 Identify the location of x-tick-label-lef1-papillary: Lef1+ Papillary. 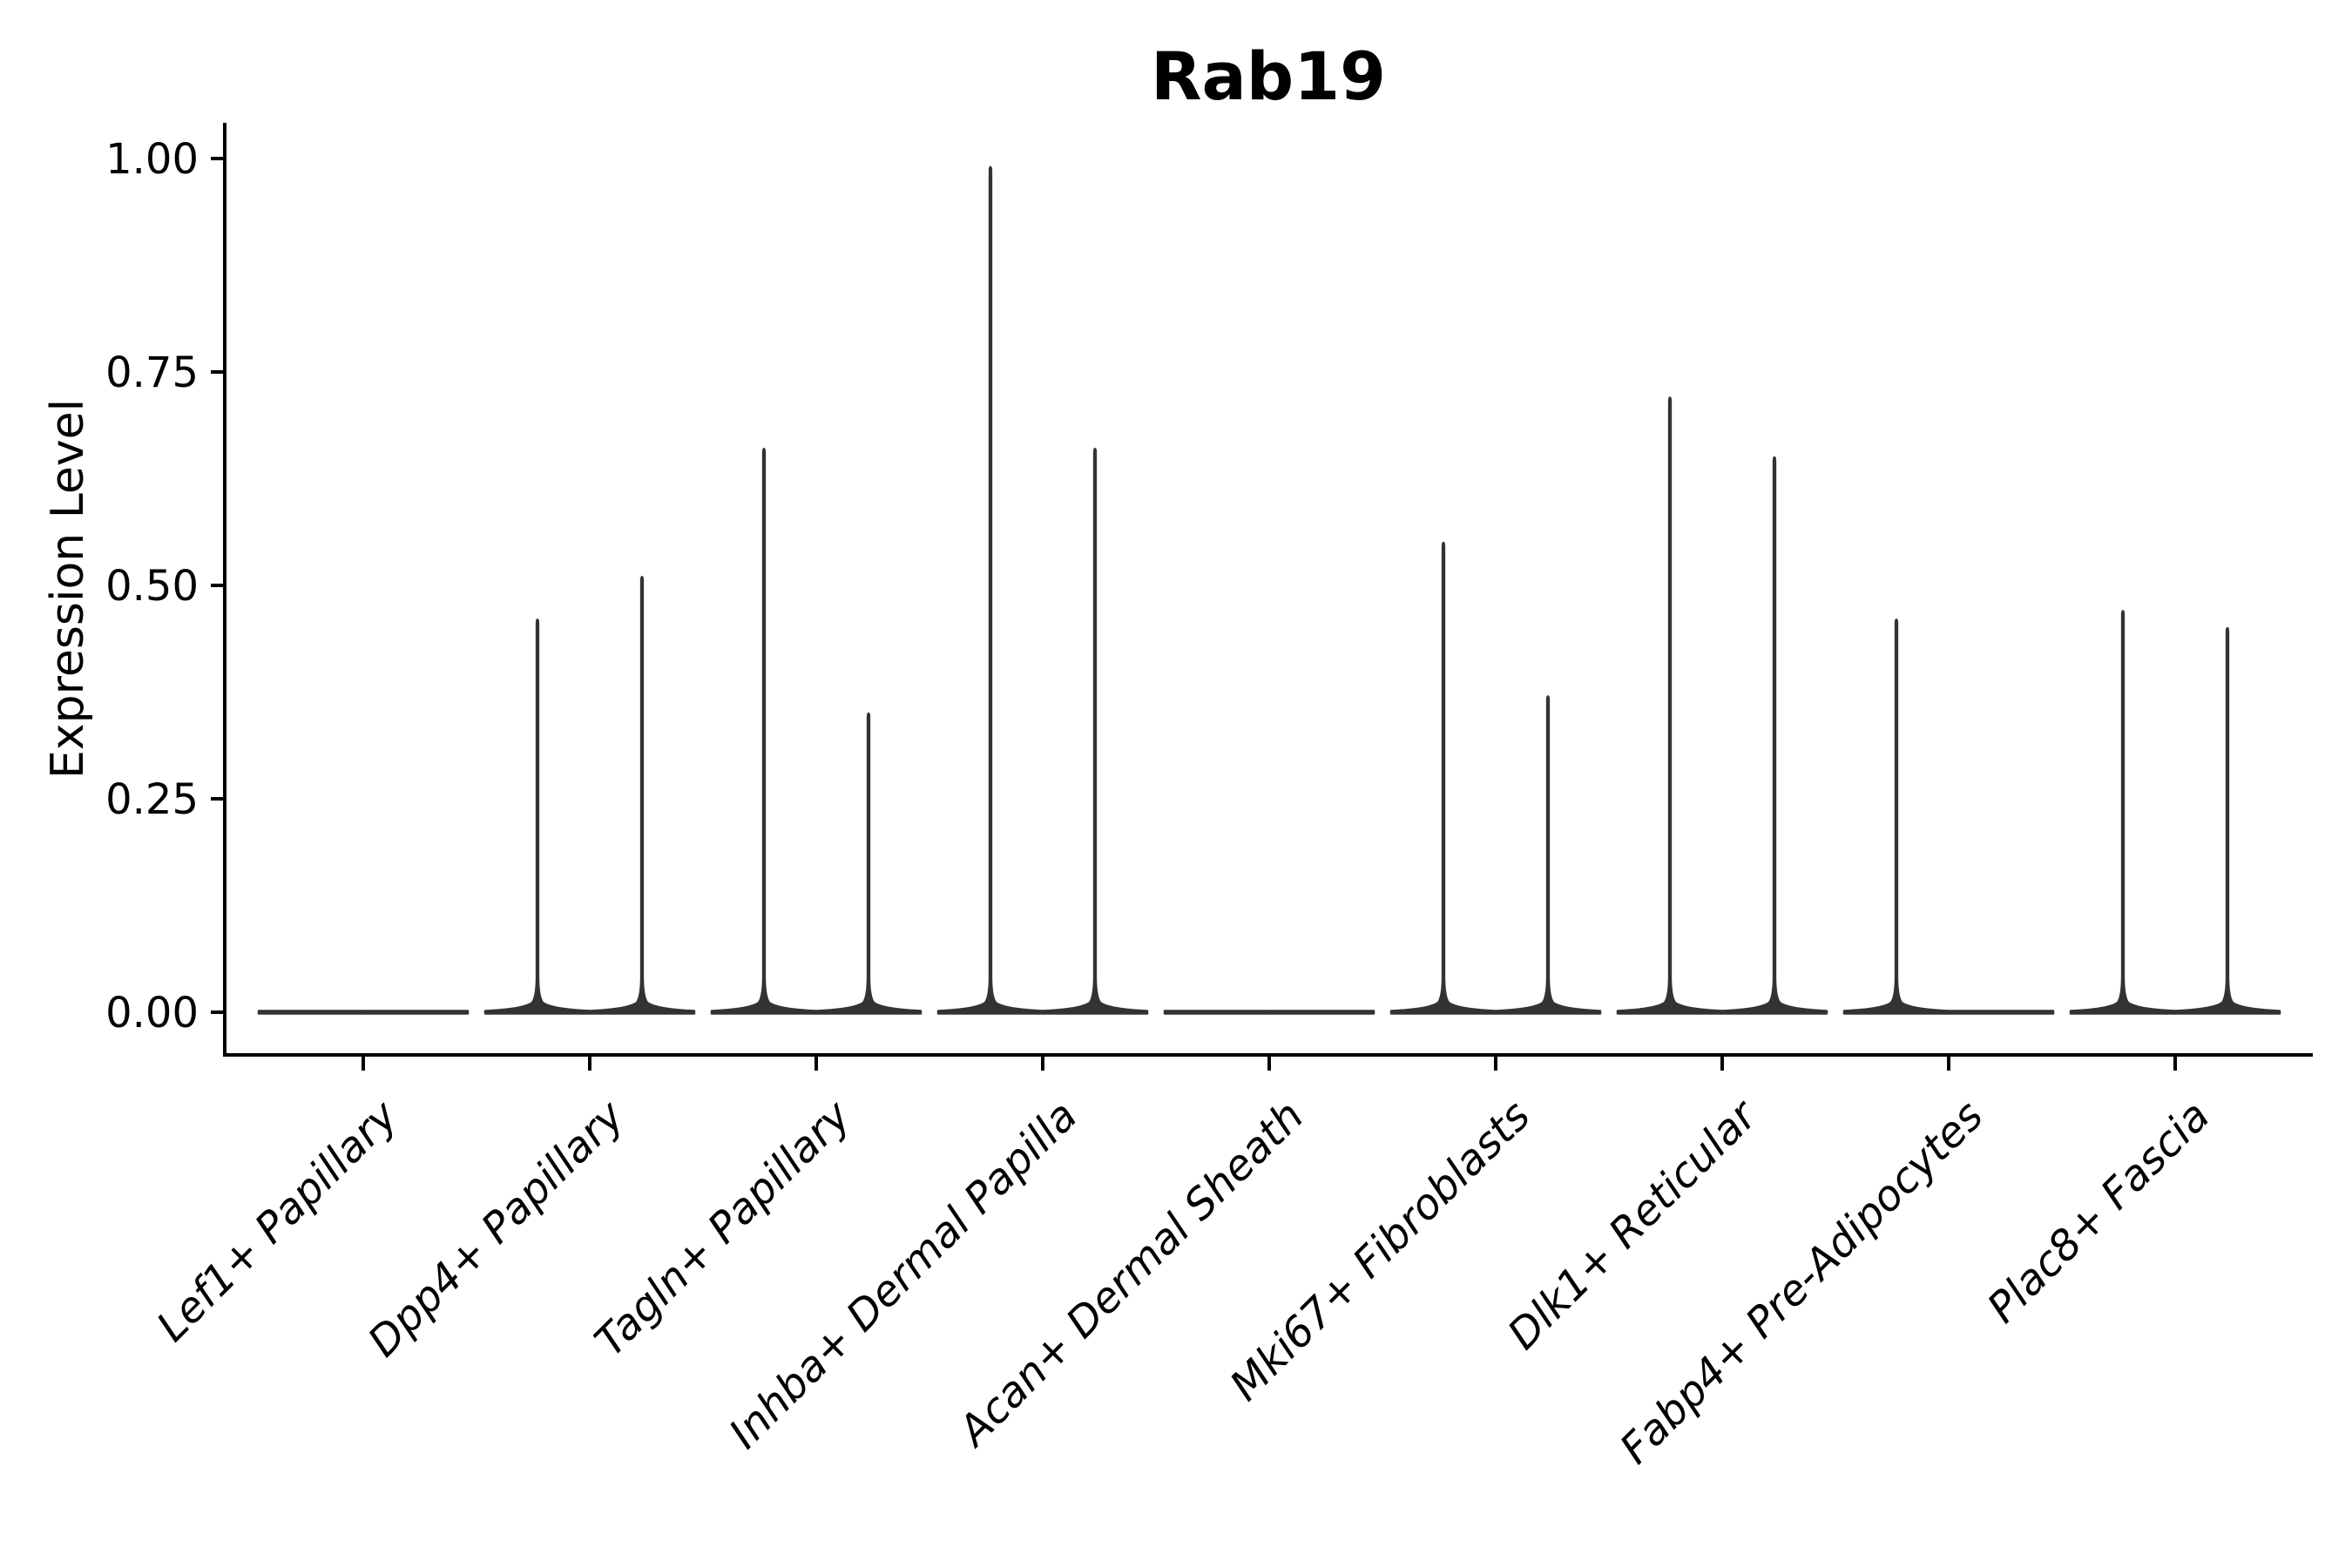
(277, 1221).